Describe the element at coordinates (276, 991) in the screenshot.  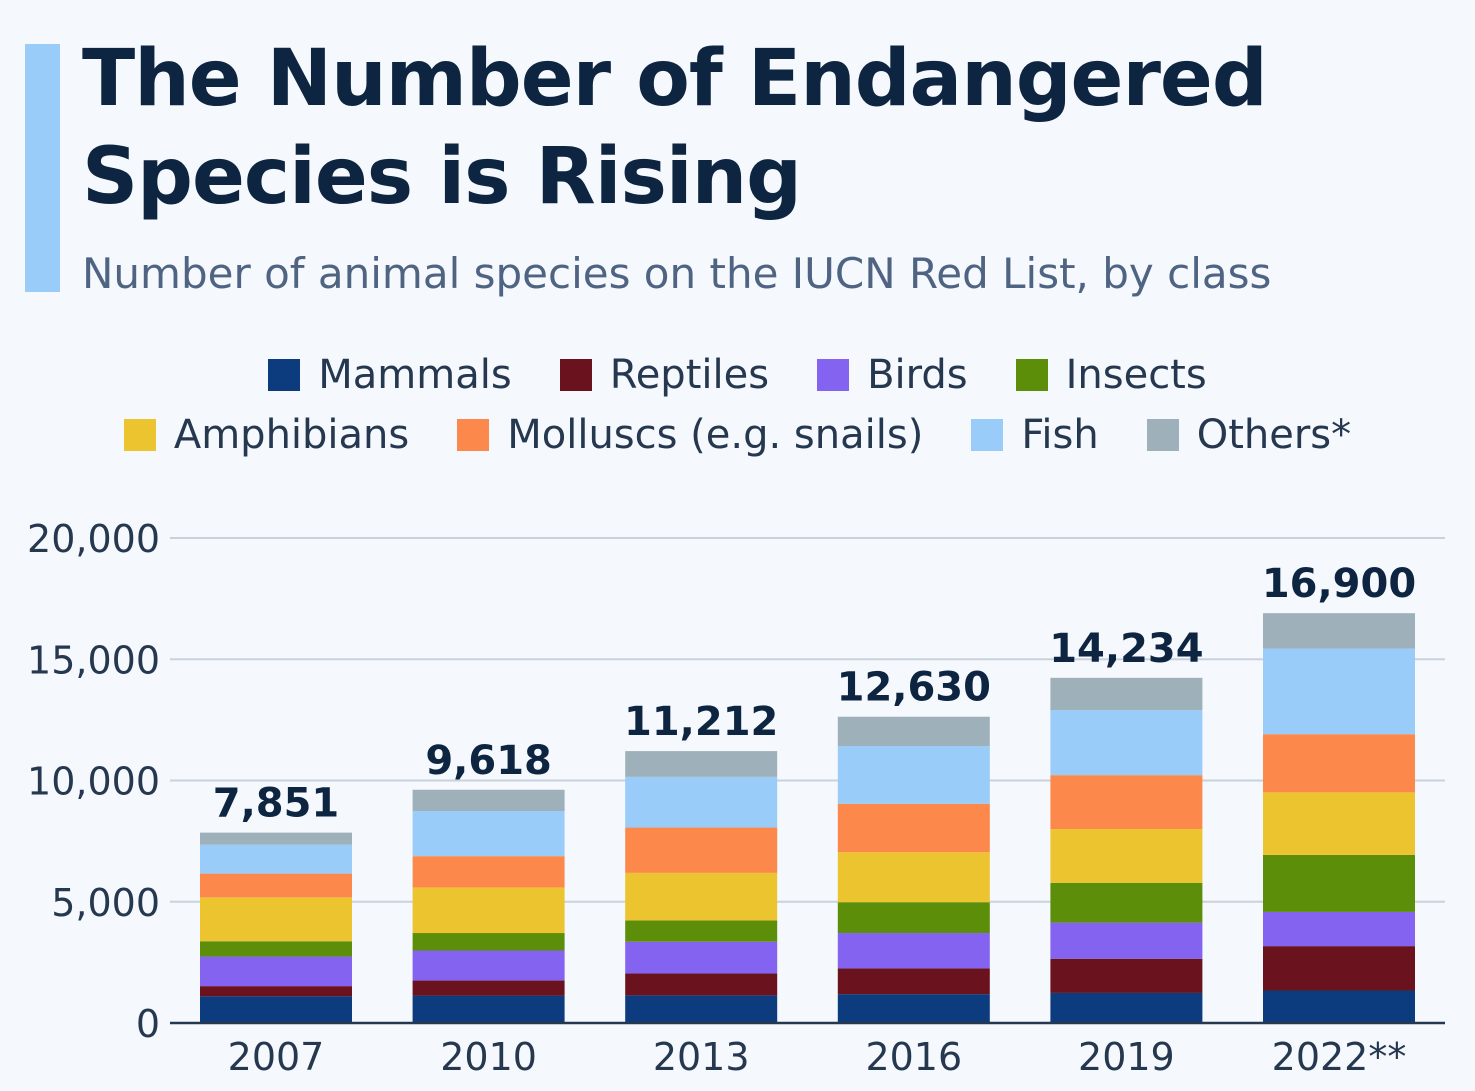
I see `bar-segment-reptiles-2007` at that location.